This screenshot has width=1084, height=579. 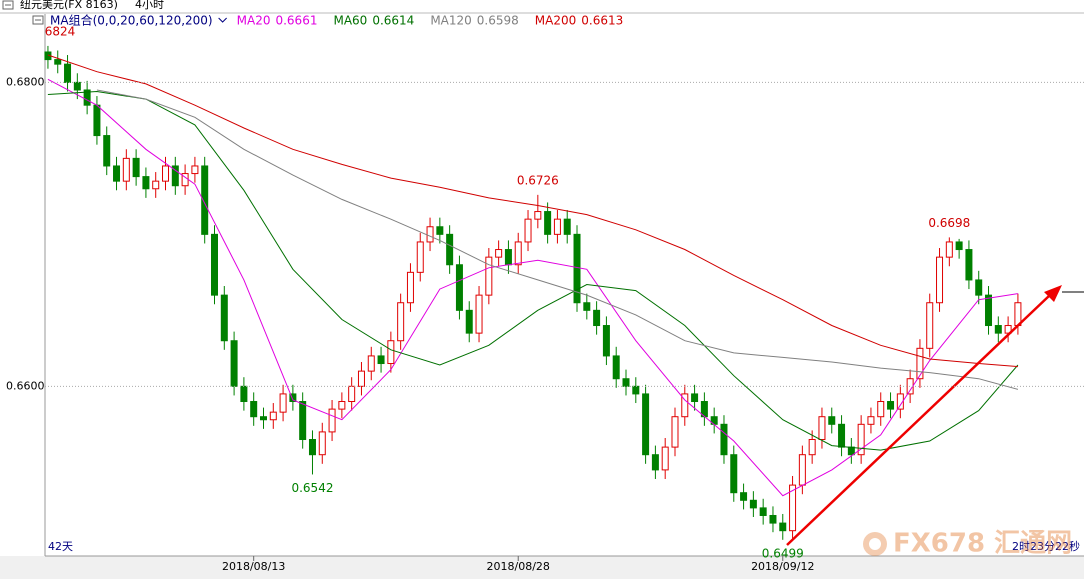 I want to click on ma-group-label: MA组合(0,0,20,60,120,200), so click(x=131, y=20).